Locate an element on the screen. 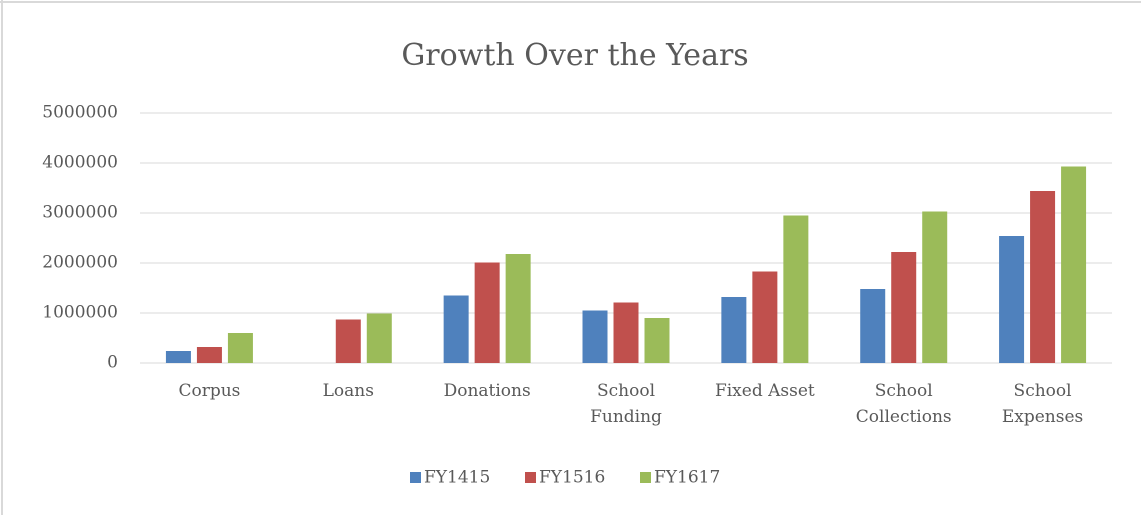 The width and height of the screenshot is (1141, 515). y-tick-label: 0 is located at coordinates (112, 363).